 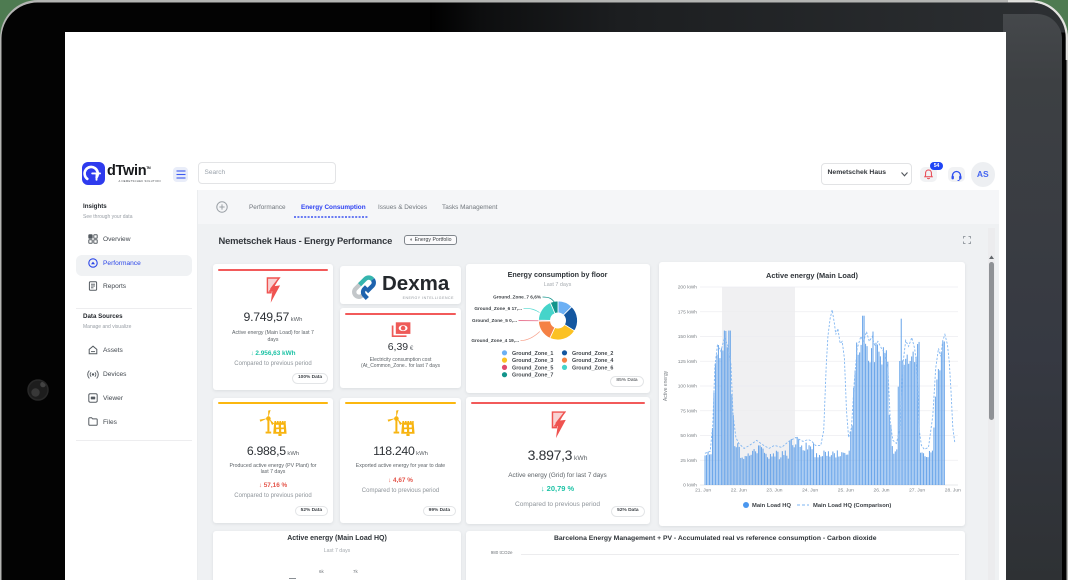 I want to click on svg-text: 21. Jun, so click(x=703, y=491).